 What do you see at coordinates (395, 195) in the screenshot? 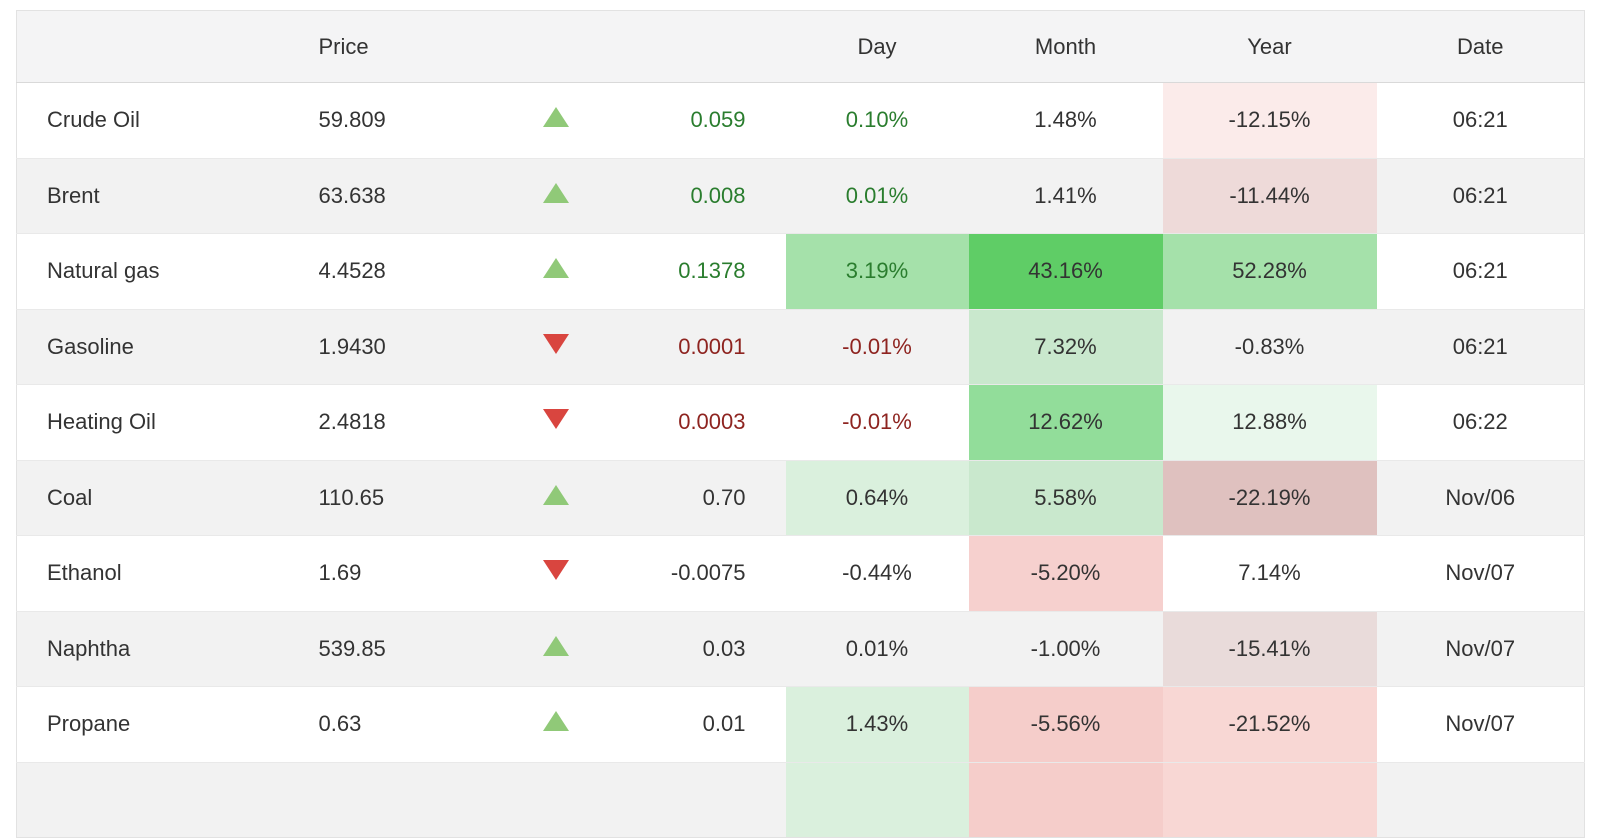
I see `price-cell: 63.638` at bounding box center [395, 195].